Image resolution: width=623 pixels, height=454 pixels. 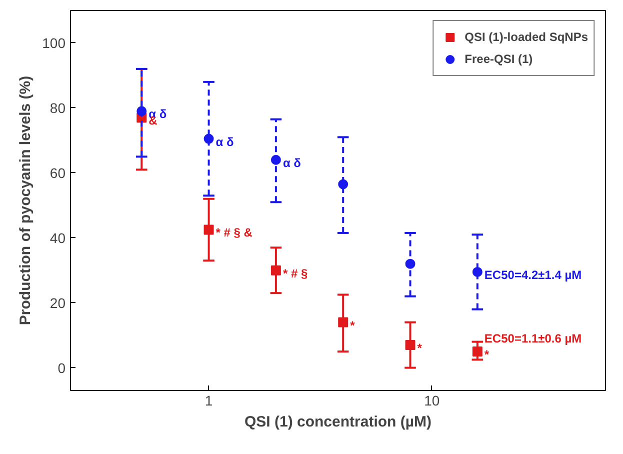 I want to click on x-tick-label: 10, so click(x=432, y=400).